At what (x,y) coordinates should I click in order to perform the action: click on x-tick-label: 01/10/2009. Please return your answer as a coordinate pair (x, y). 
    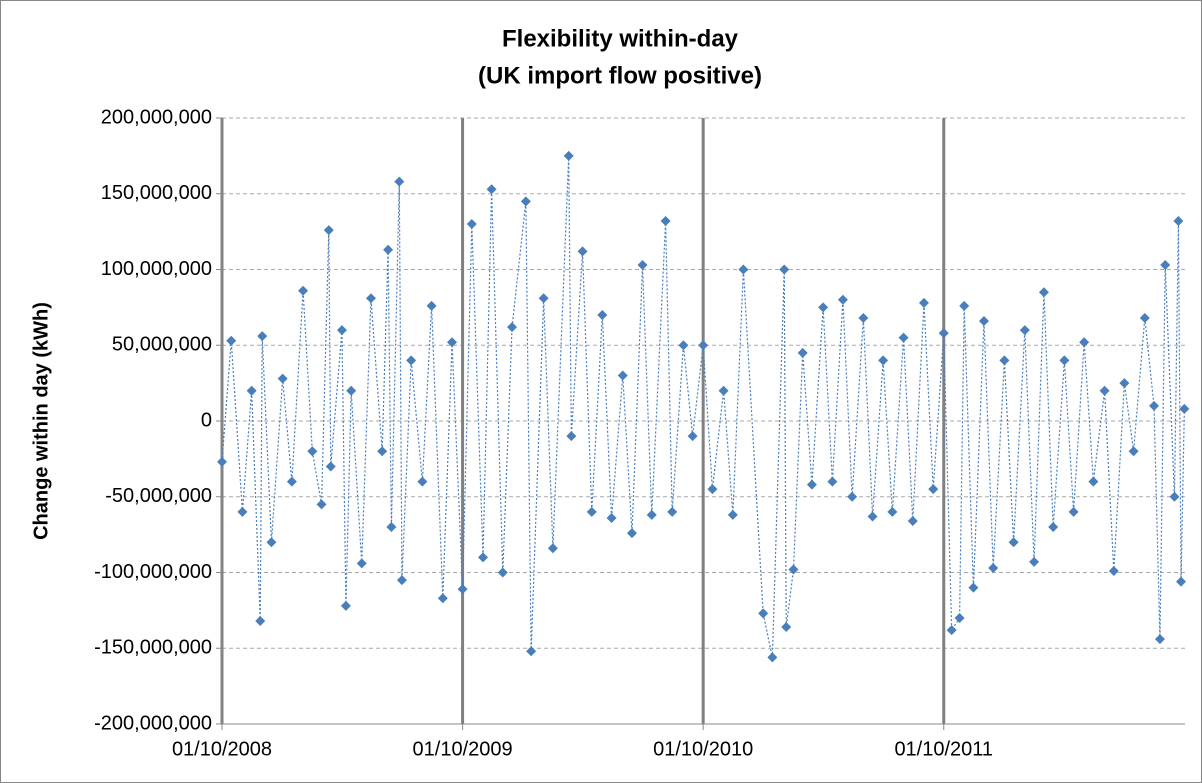
    Looking at the image, I should click on (463, 749).